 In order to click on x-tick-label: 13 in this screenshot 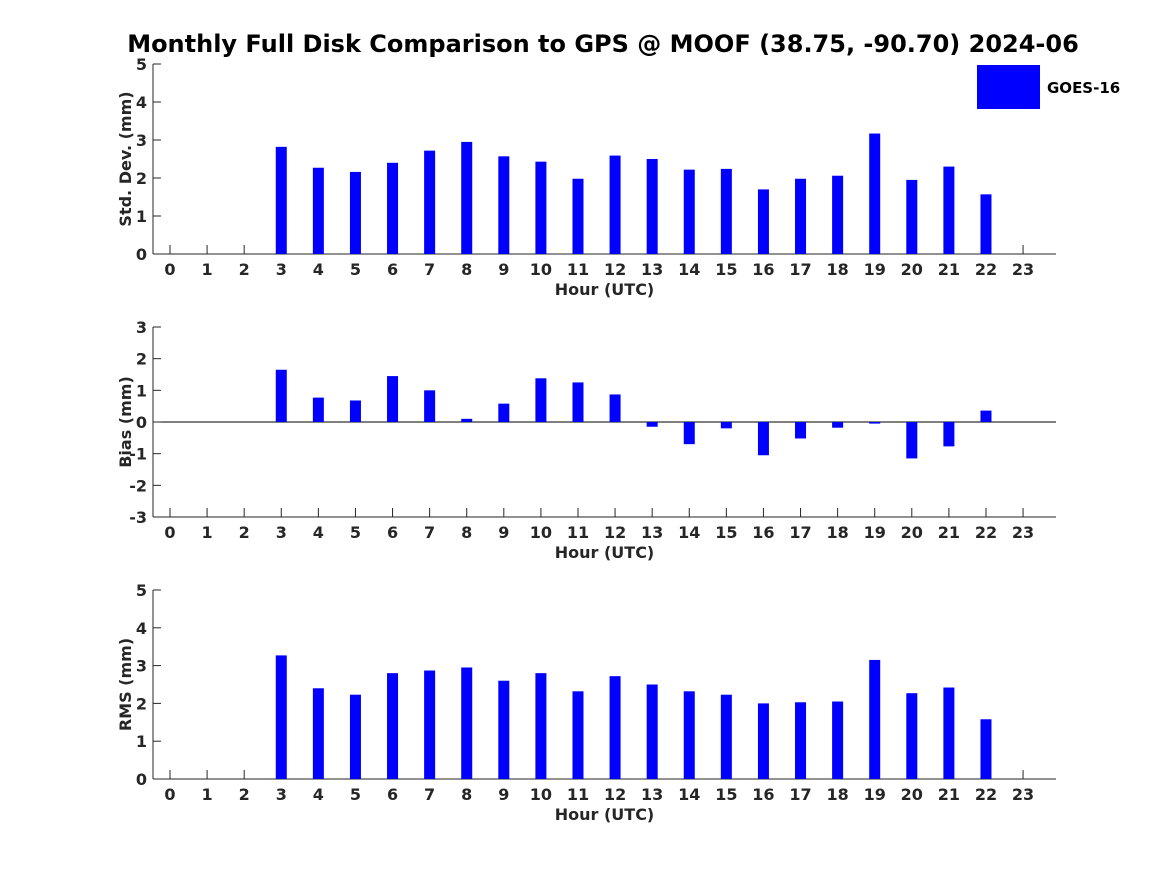, I will do `click(652, 269)`.